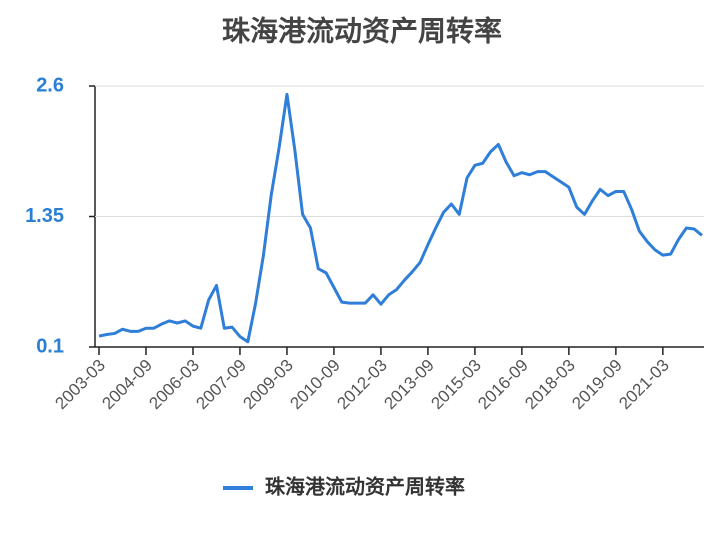  I want to click on x-tick-label: 2006-03, so click(174, 385).